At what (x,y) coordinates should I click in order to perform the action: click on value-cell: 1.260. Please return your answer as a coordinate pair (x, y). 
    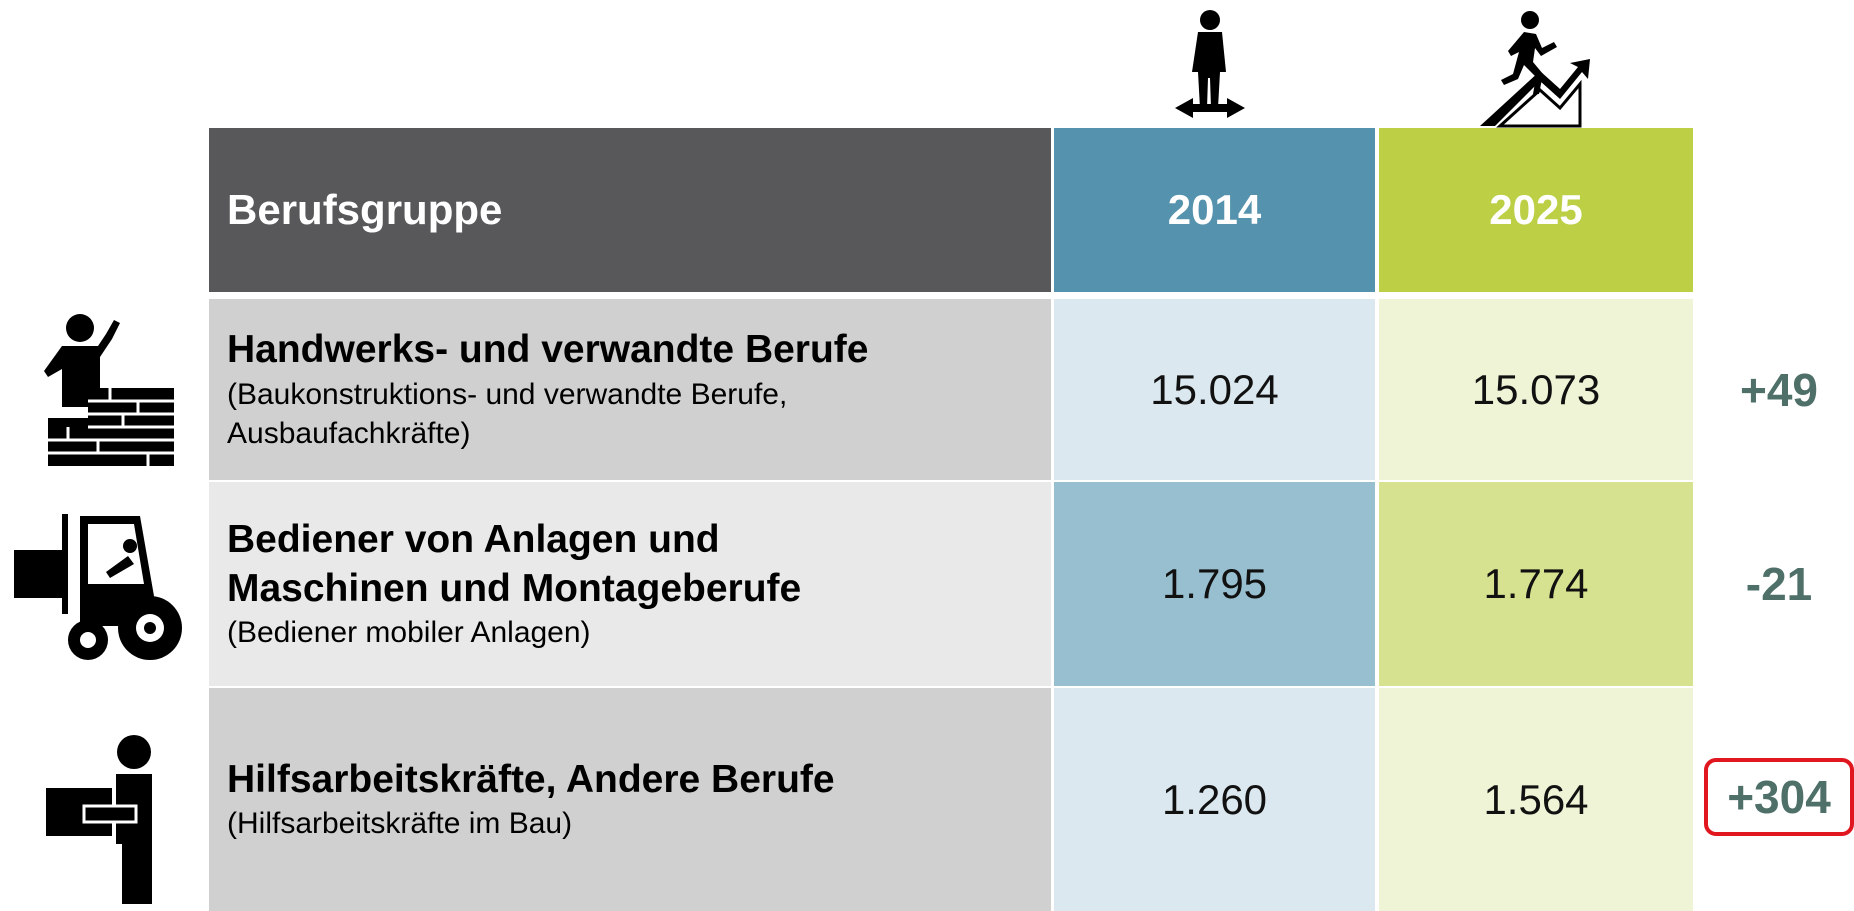
    Looking at the image, I should click on (1214, 799).